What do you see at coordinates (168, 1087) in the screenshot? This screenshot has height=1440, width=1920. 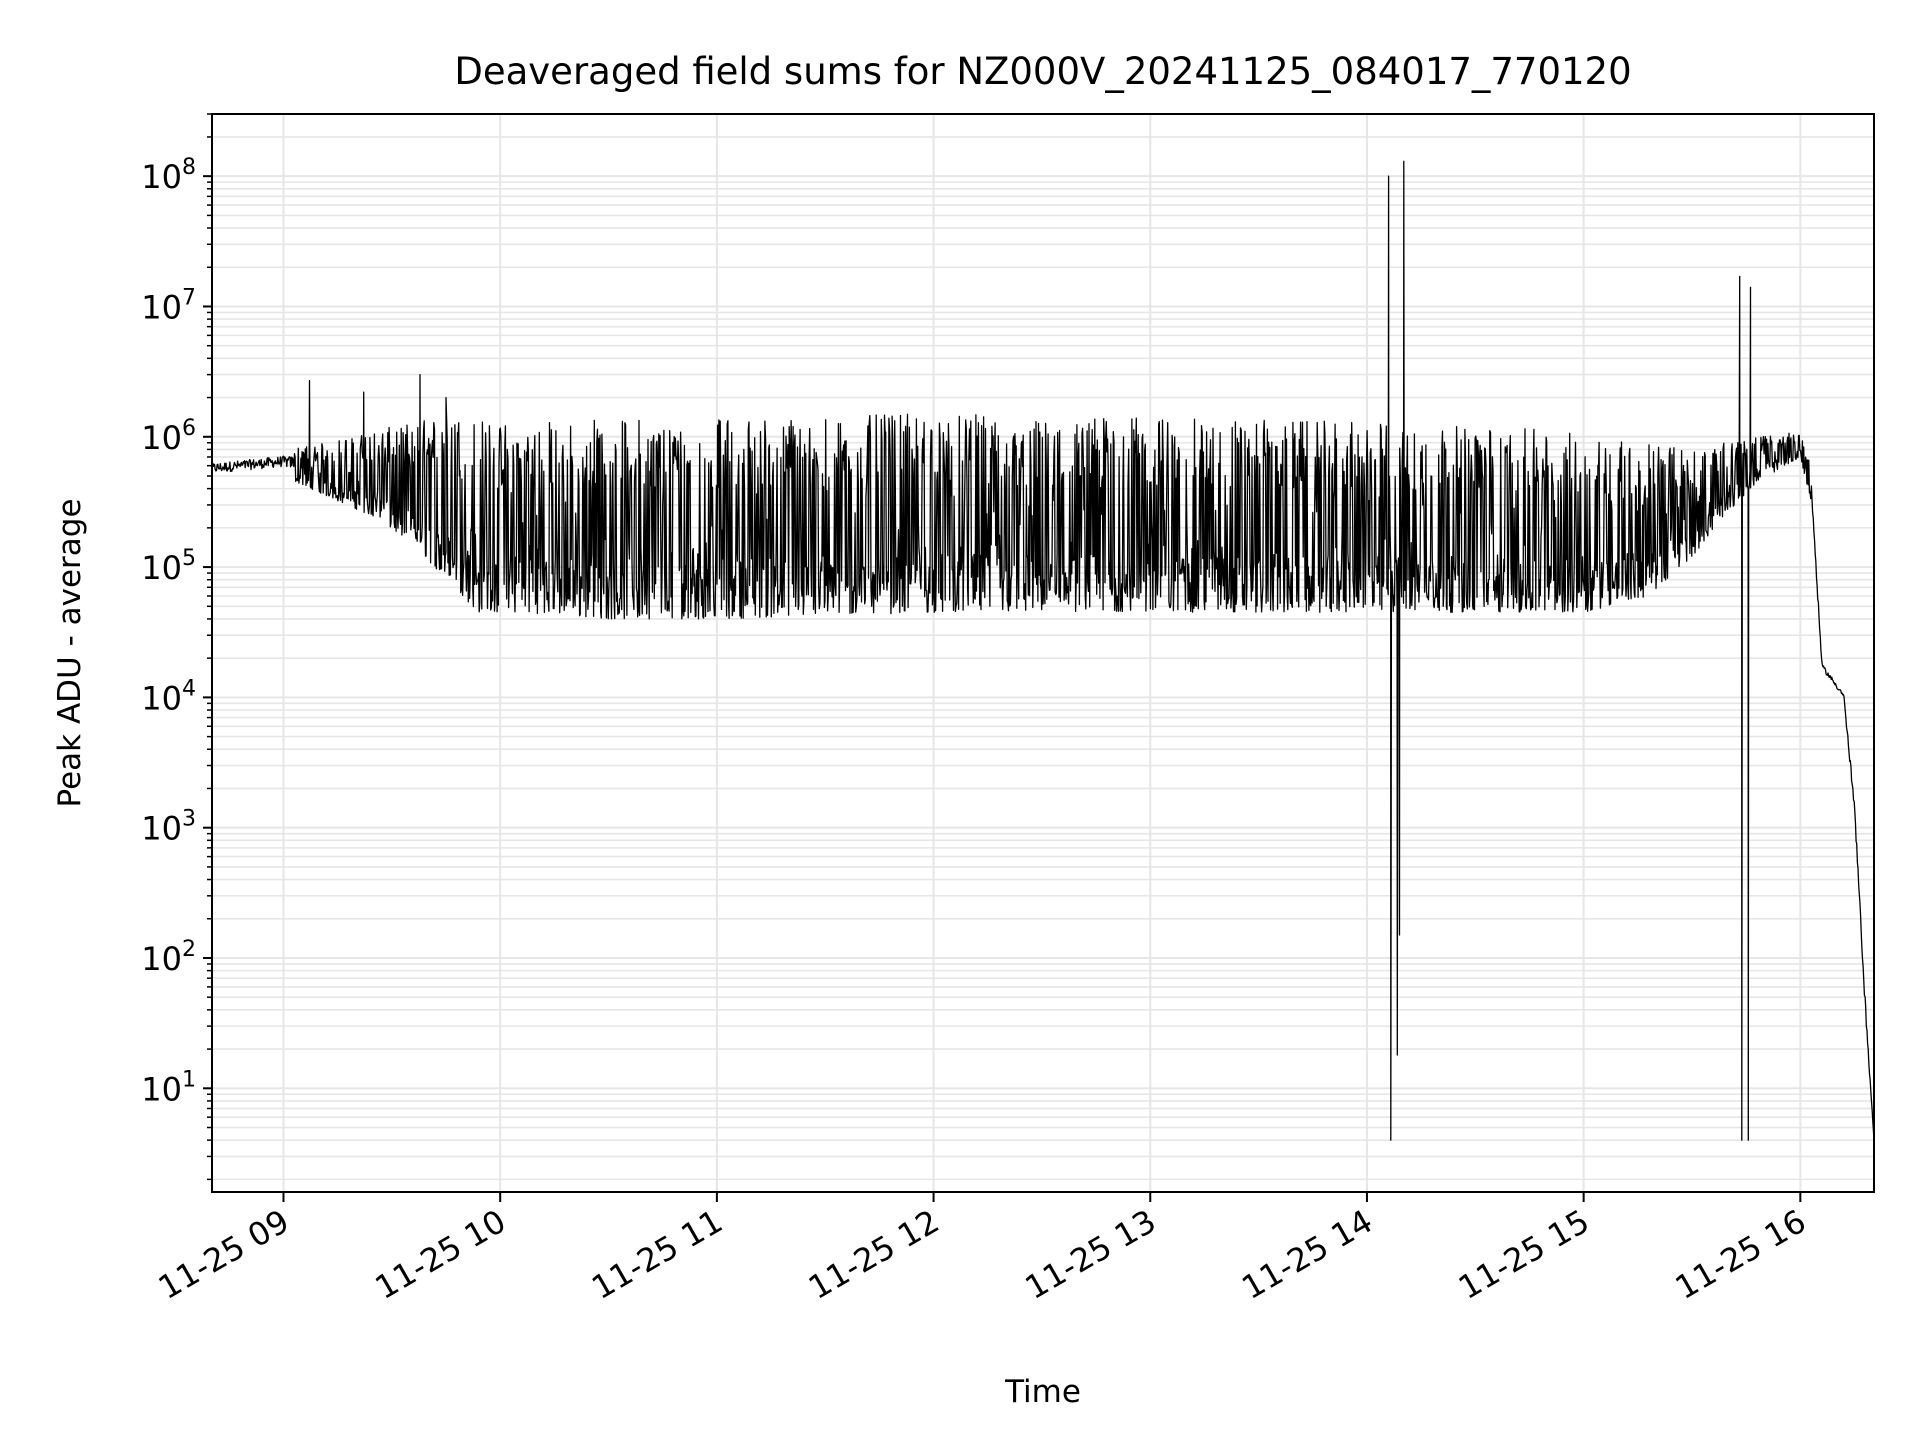 I see `y-tick-label: 101` at bounding box center [168, 1087].